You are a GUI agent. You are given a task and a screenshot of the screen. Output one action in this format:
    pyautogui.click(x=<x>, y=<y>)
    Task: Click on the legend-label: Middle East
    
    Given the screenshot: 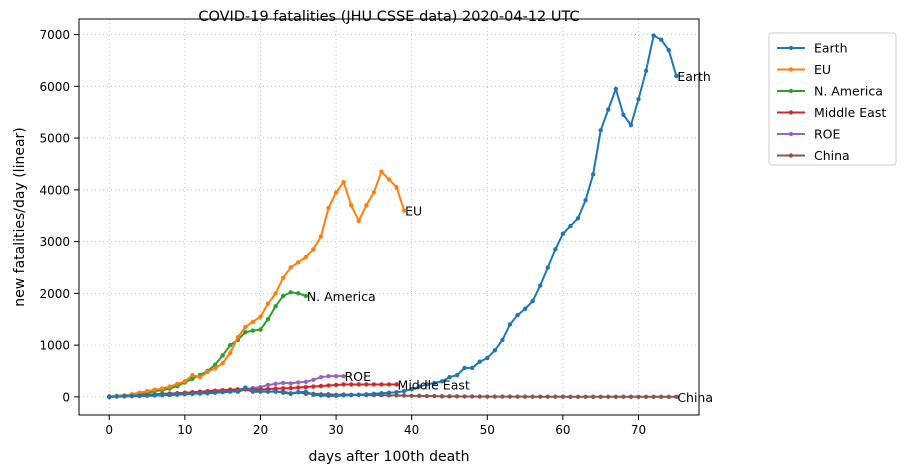 What is the action you would take?
    pyautogui.click(x=850, y=112)
    